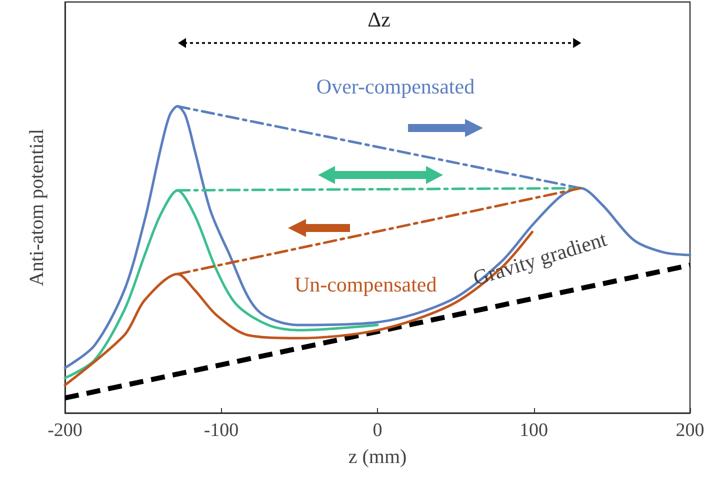  Describe the element at coordinates (534, 430) in the screenshot. I see `x-tick-label: 100` at that location.